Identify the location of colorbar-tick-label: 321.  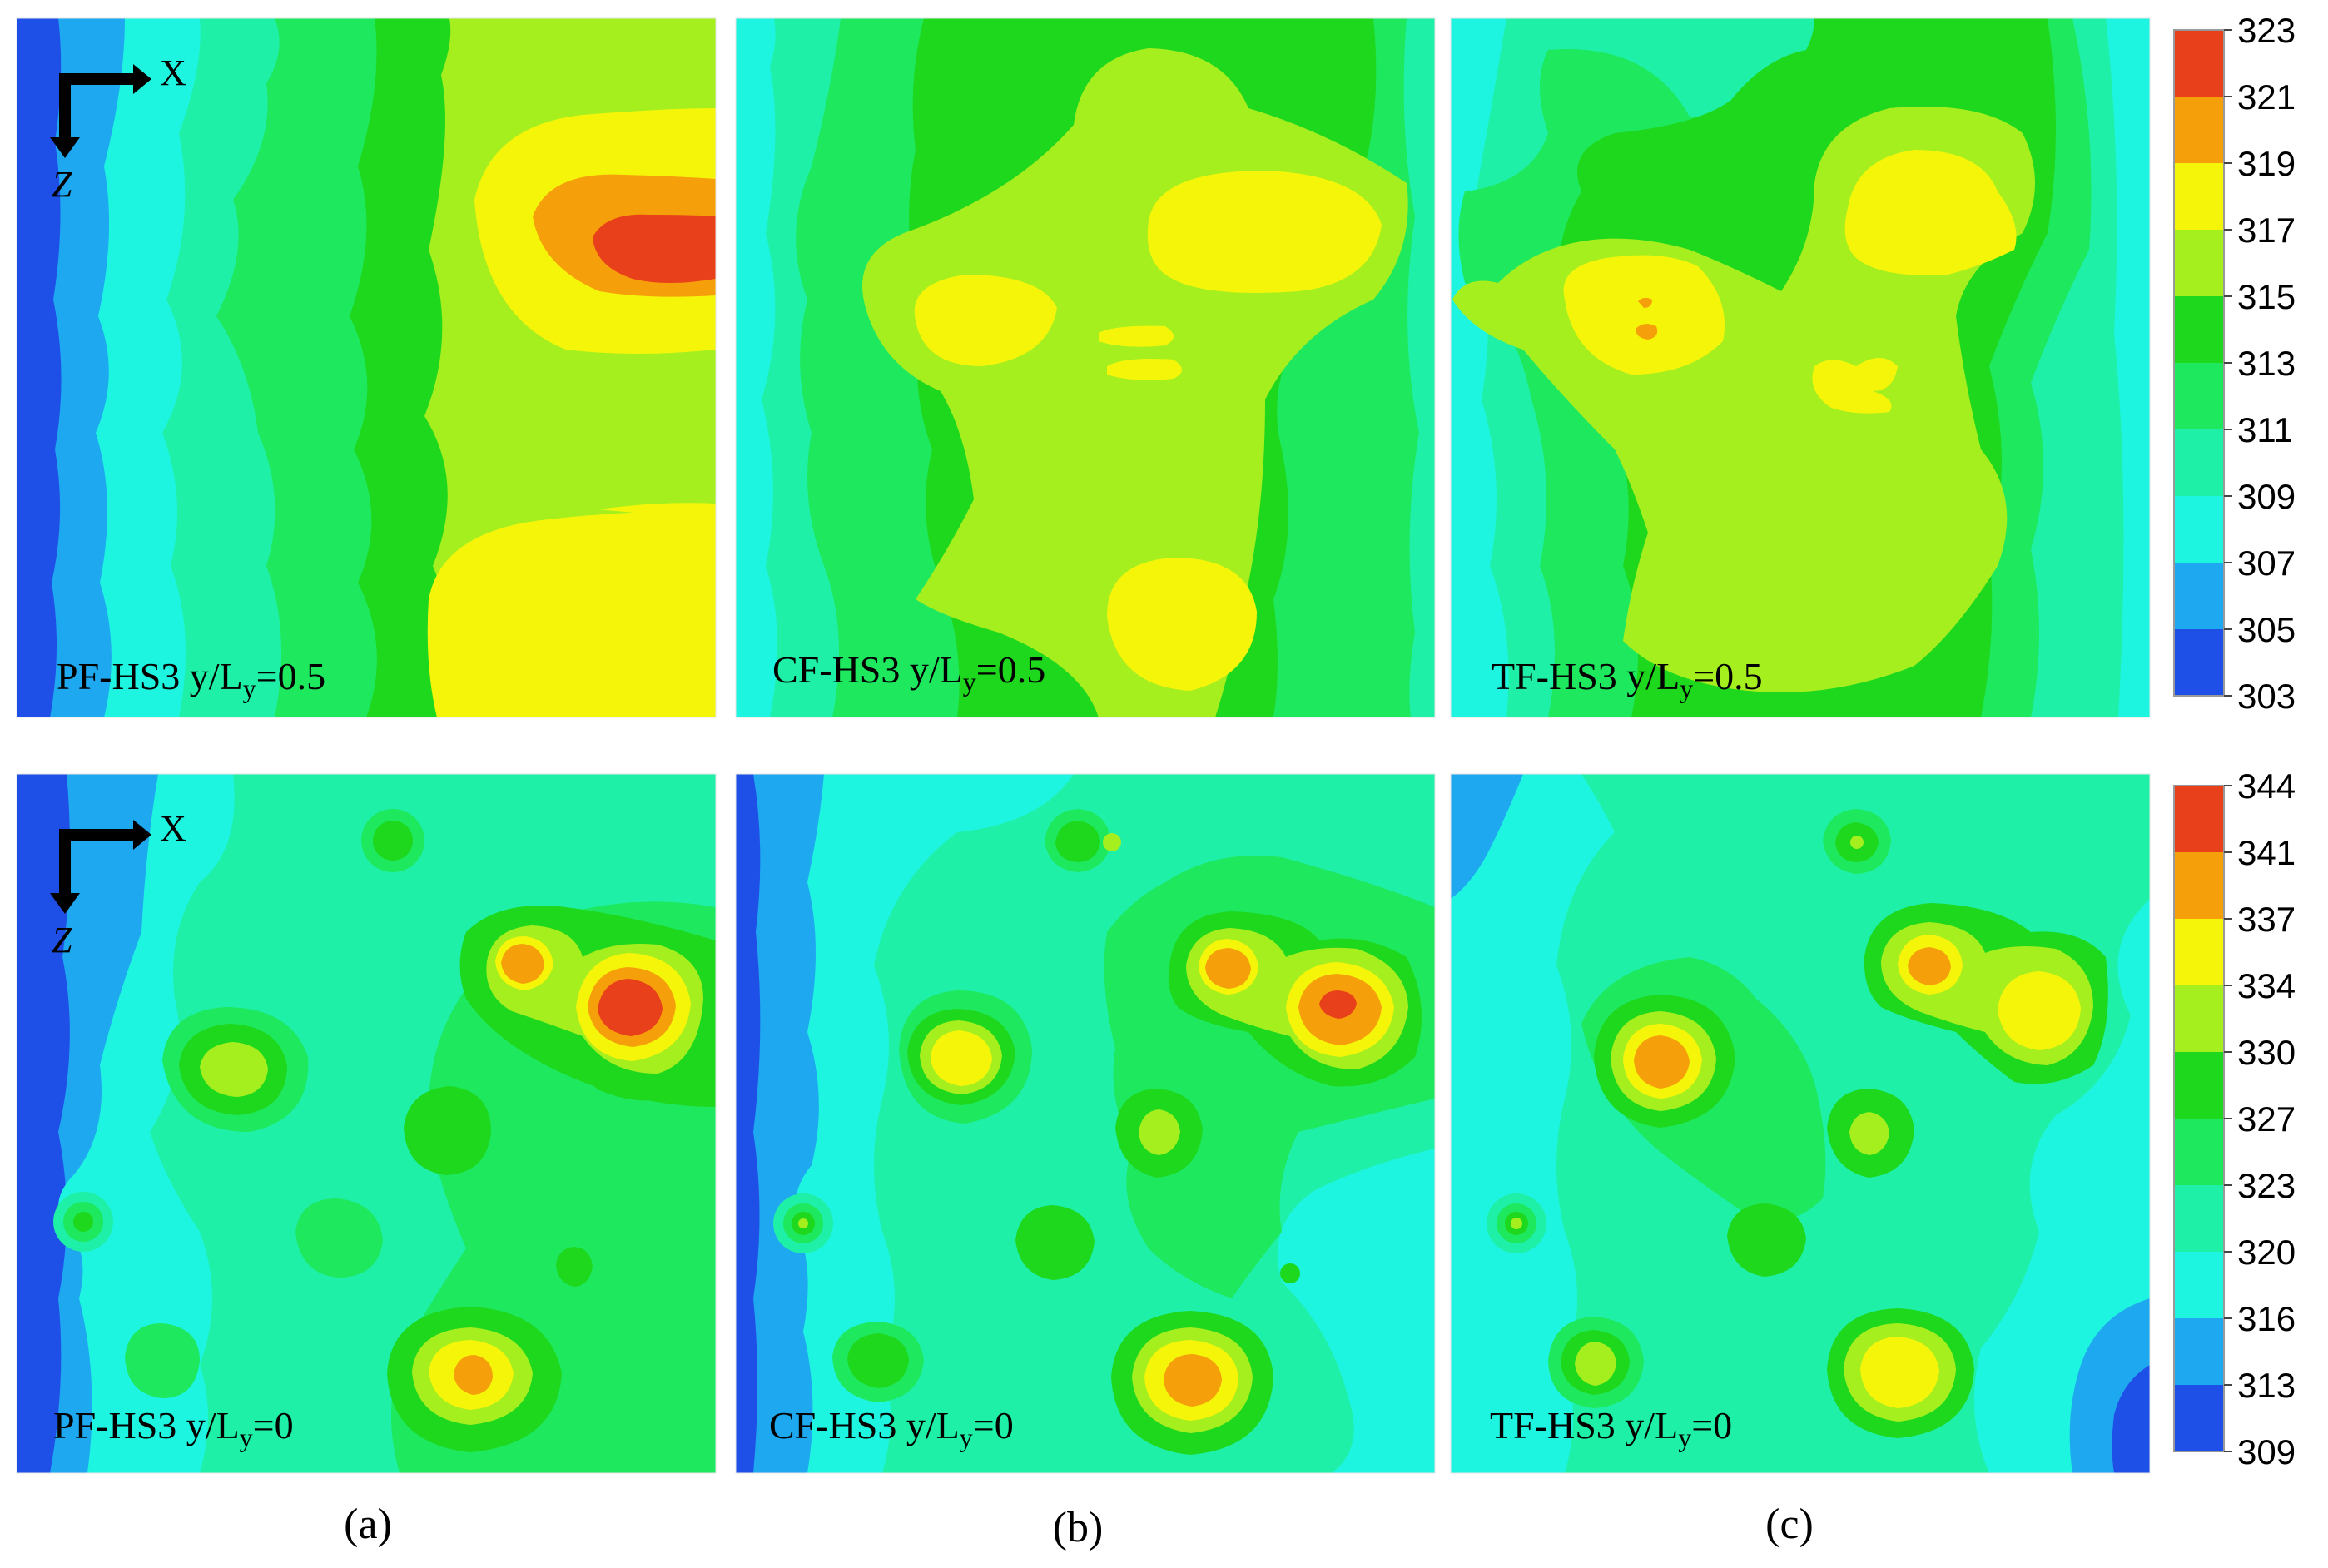
(2266, 97).